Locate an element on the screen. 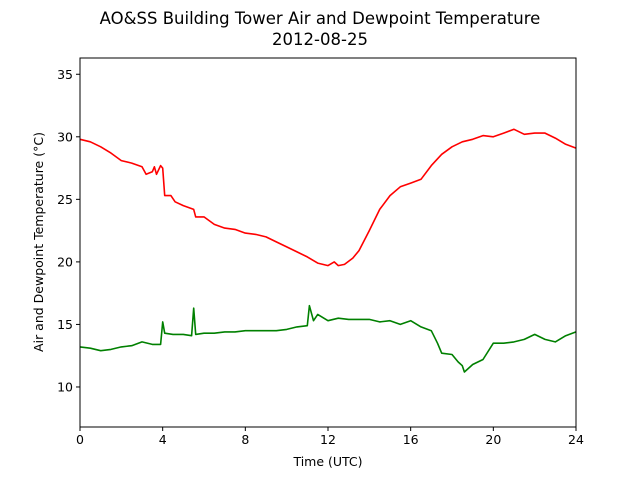 This screenshot has height=480, width=640. x-tick-label: 24 is located at coordinates (576, 439).